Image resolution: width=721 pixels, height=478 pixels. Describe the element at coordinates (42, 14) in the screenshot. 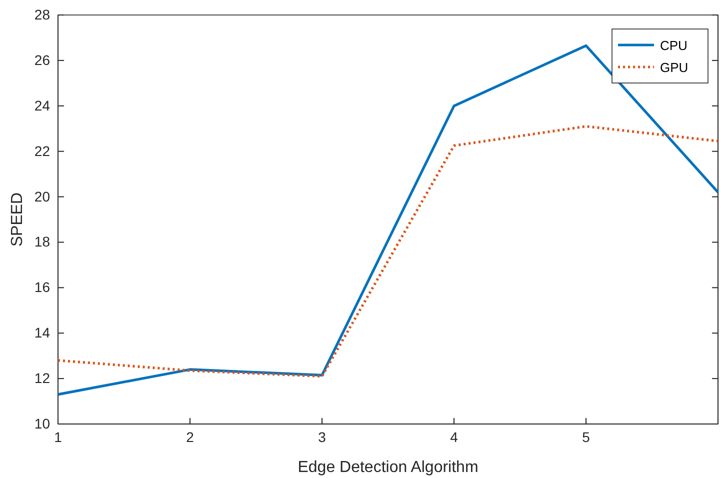

I see `y-tick-label: 28` at that location.